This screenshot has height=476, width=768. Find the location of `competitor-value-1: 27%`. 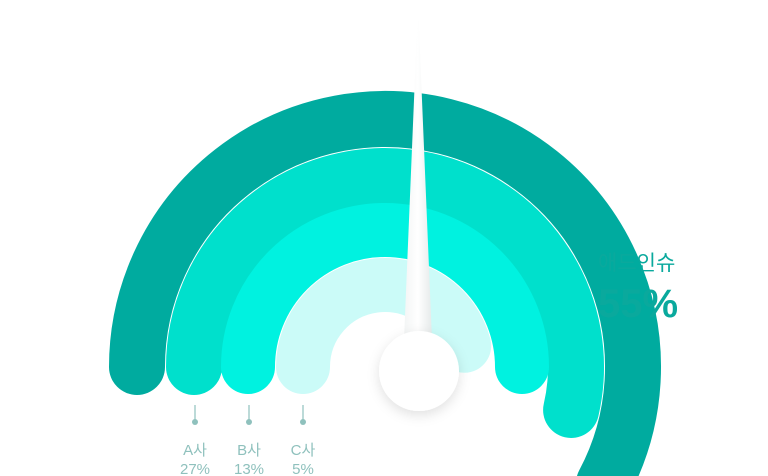

competitor-value-1: 27% is located at coordinates (195, 468).